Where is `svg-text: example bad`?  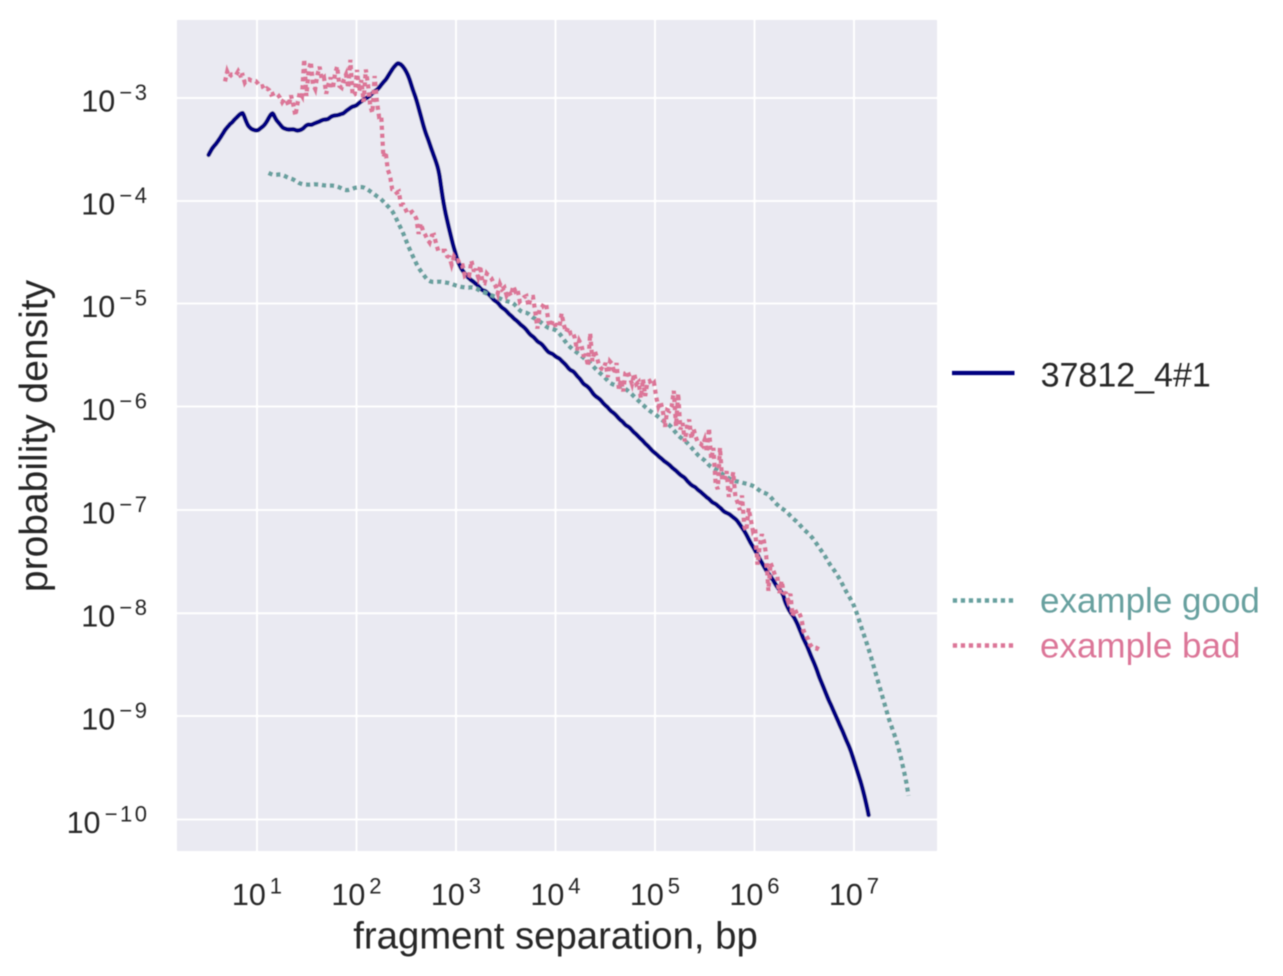
svg-text: example bad is located at coordinates (1140, 645).